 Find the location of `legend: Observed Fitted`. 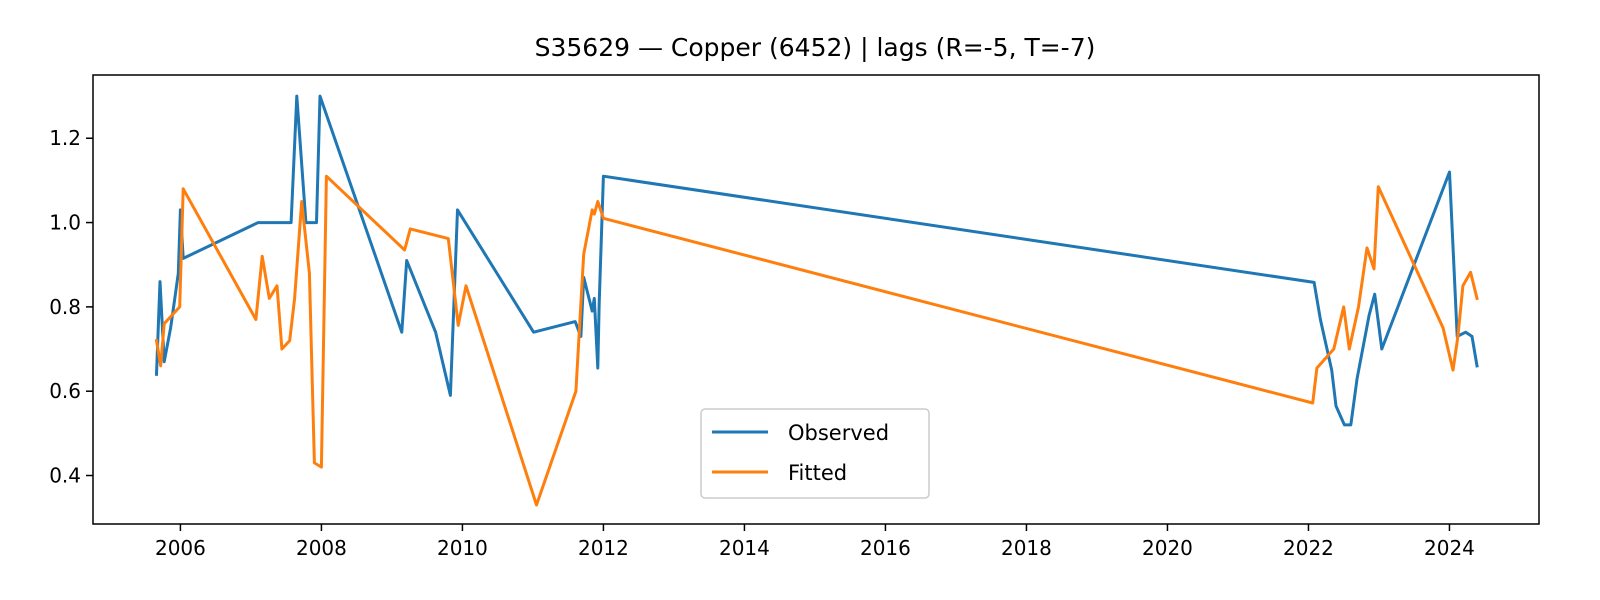

legend: Observed Fitted is located at coordinates (815, 453).